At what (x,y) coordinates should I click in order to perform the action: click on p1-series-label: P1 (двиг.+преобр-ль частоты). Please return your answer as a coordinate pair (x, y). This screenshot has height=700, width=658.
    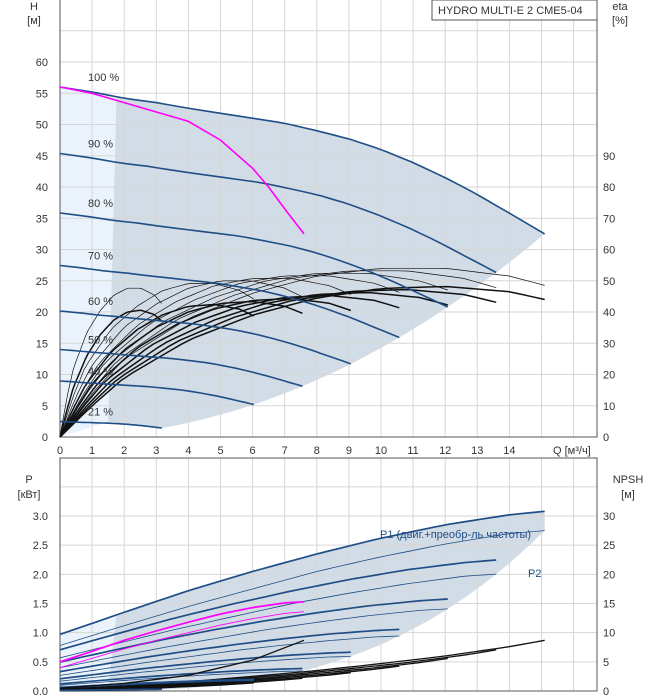
    Looking at the image, I should click on (455, 535).